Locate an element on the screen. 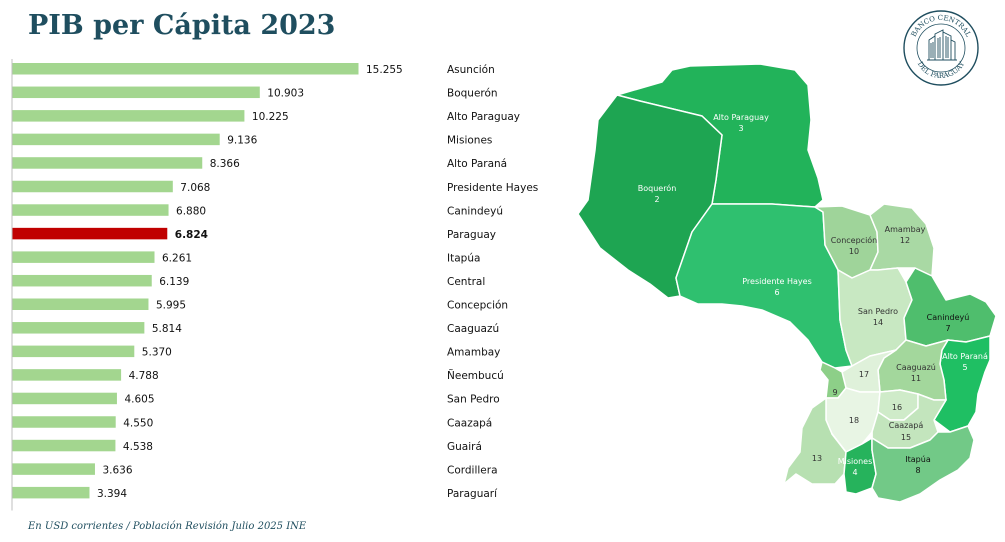 This screenshot has height=542, width=1005. category-label-alto-paraguay: Alto Paraguay is located at coordinates (483, 117).